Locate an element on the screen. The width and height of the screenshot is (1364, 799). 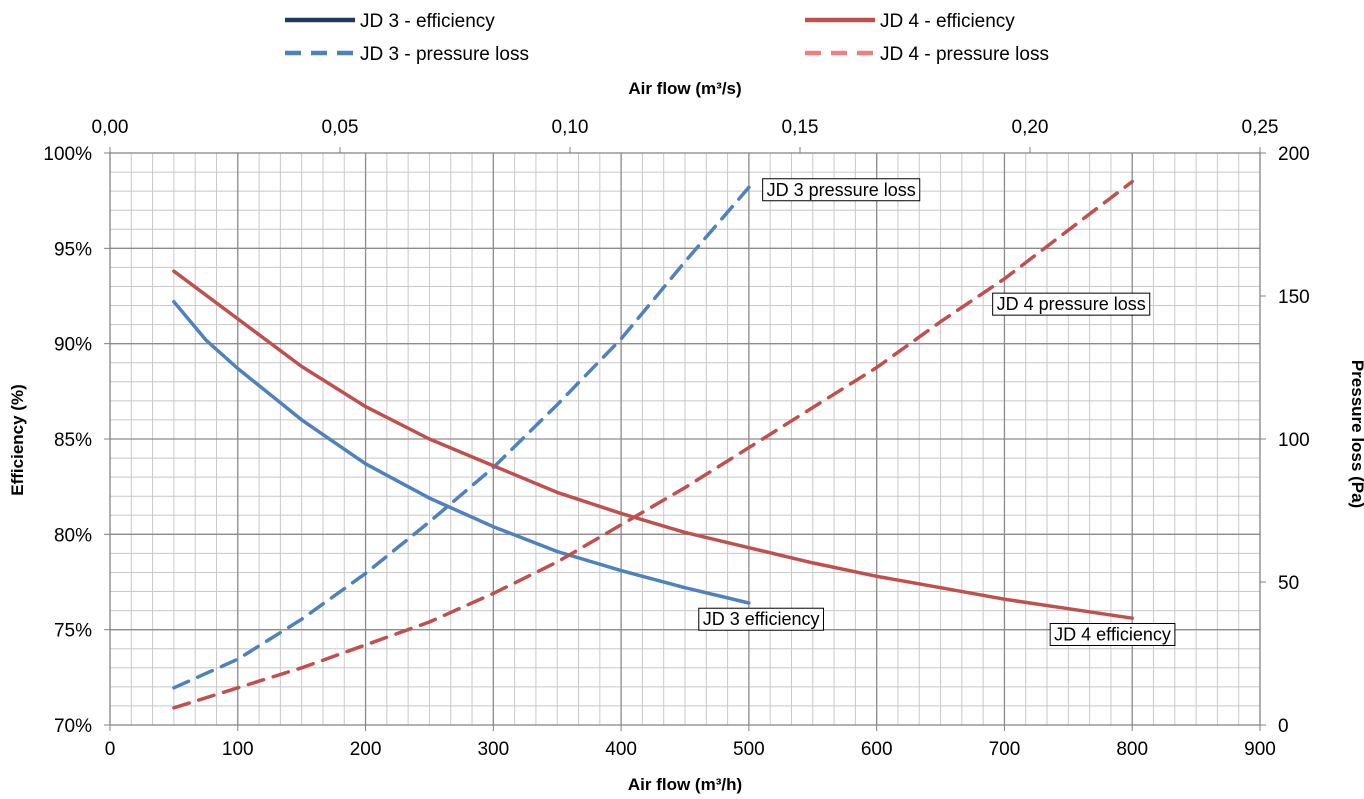
y-right-tick-label: 200 is located at coordinates (1294, 154).